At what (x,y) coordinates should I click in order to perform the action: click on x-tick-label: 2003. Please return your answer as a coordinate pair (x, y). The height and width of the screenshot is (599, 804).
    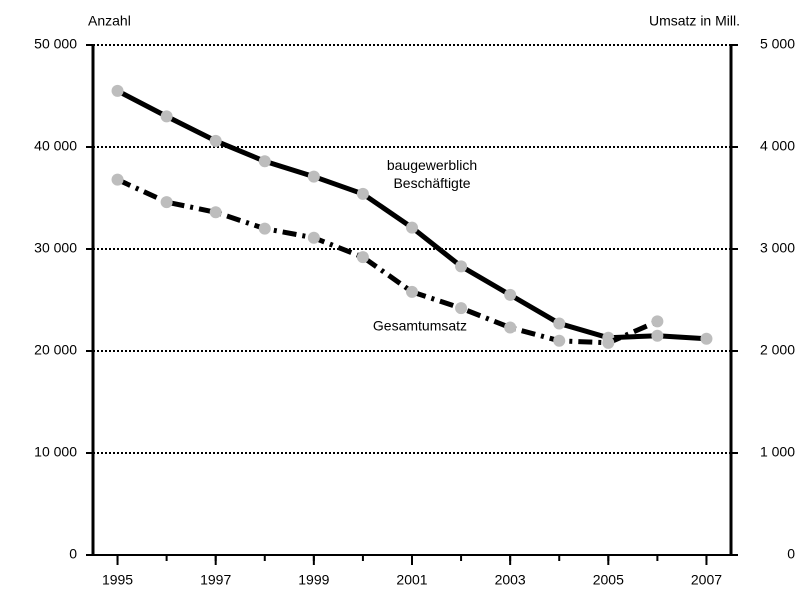
    Looking at the image, I should click on (510, 580).